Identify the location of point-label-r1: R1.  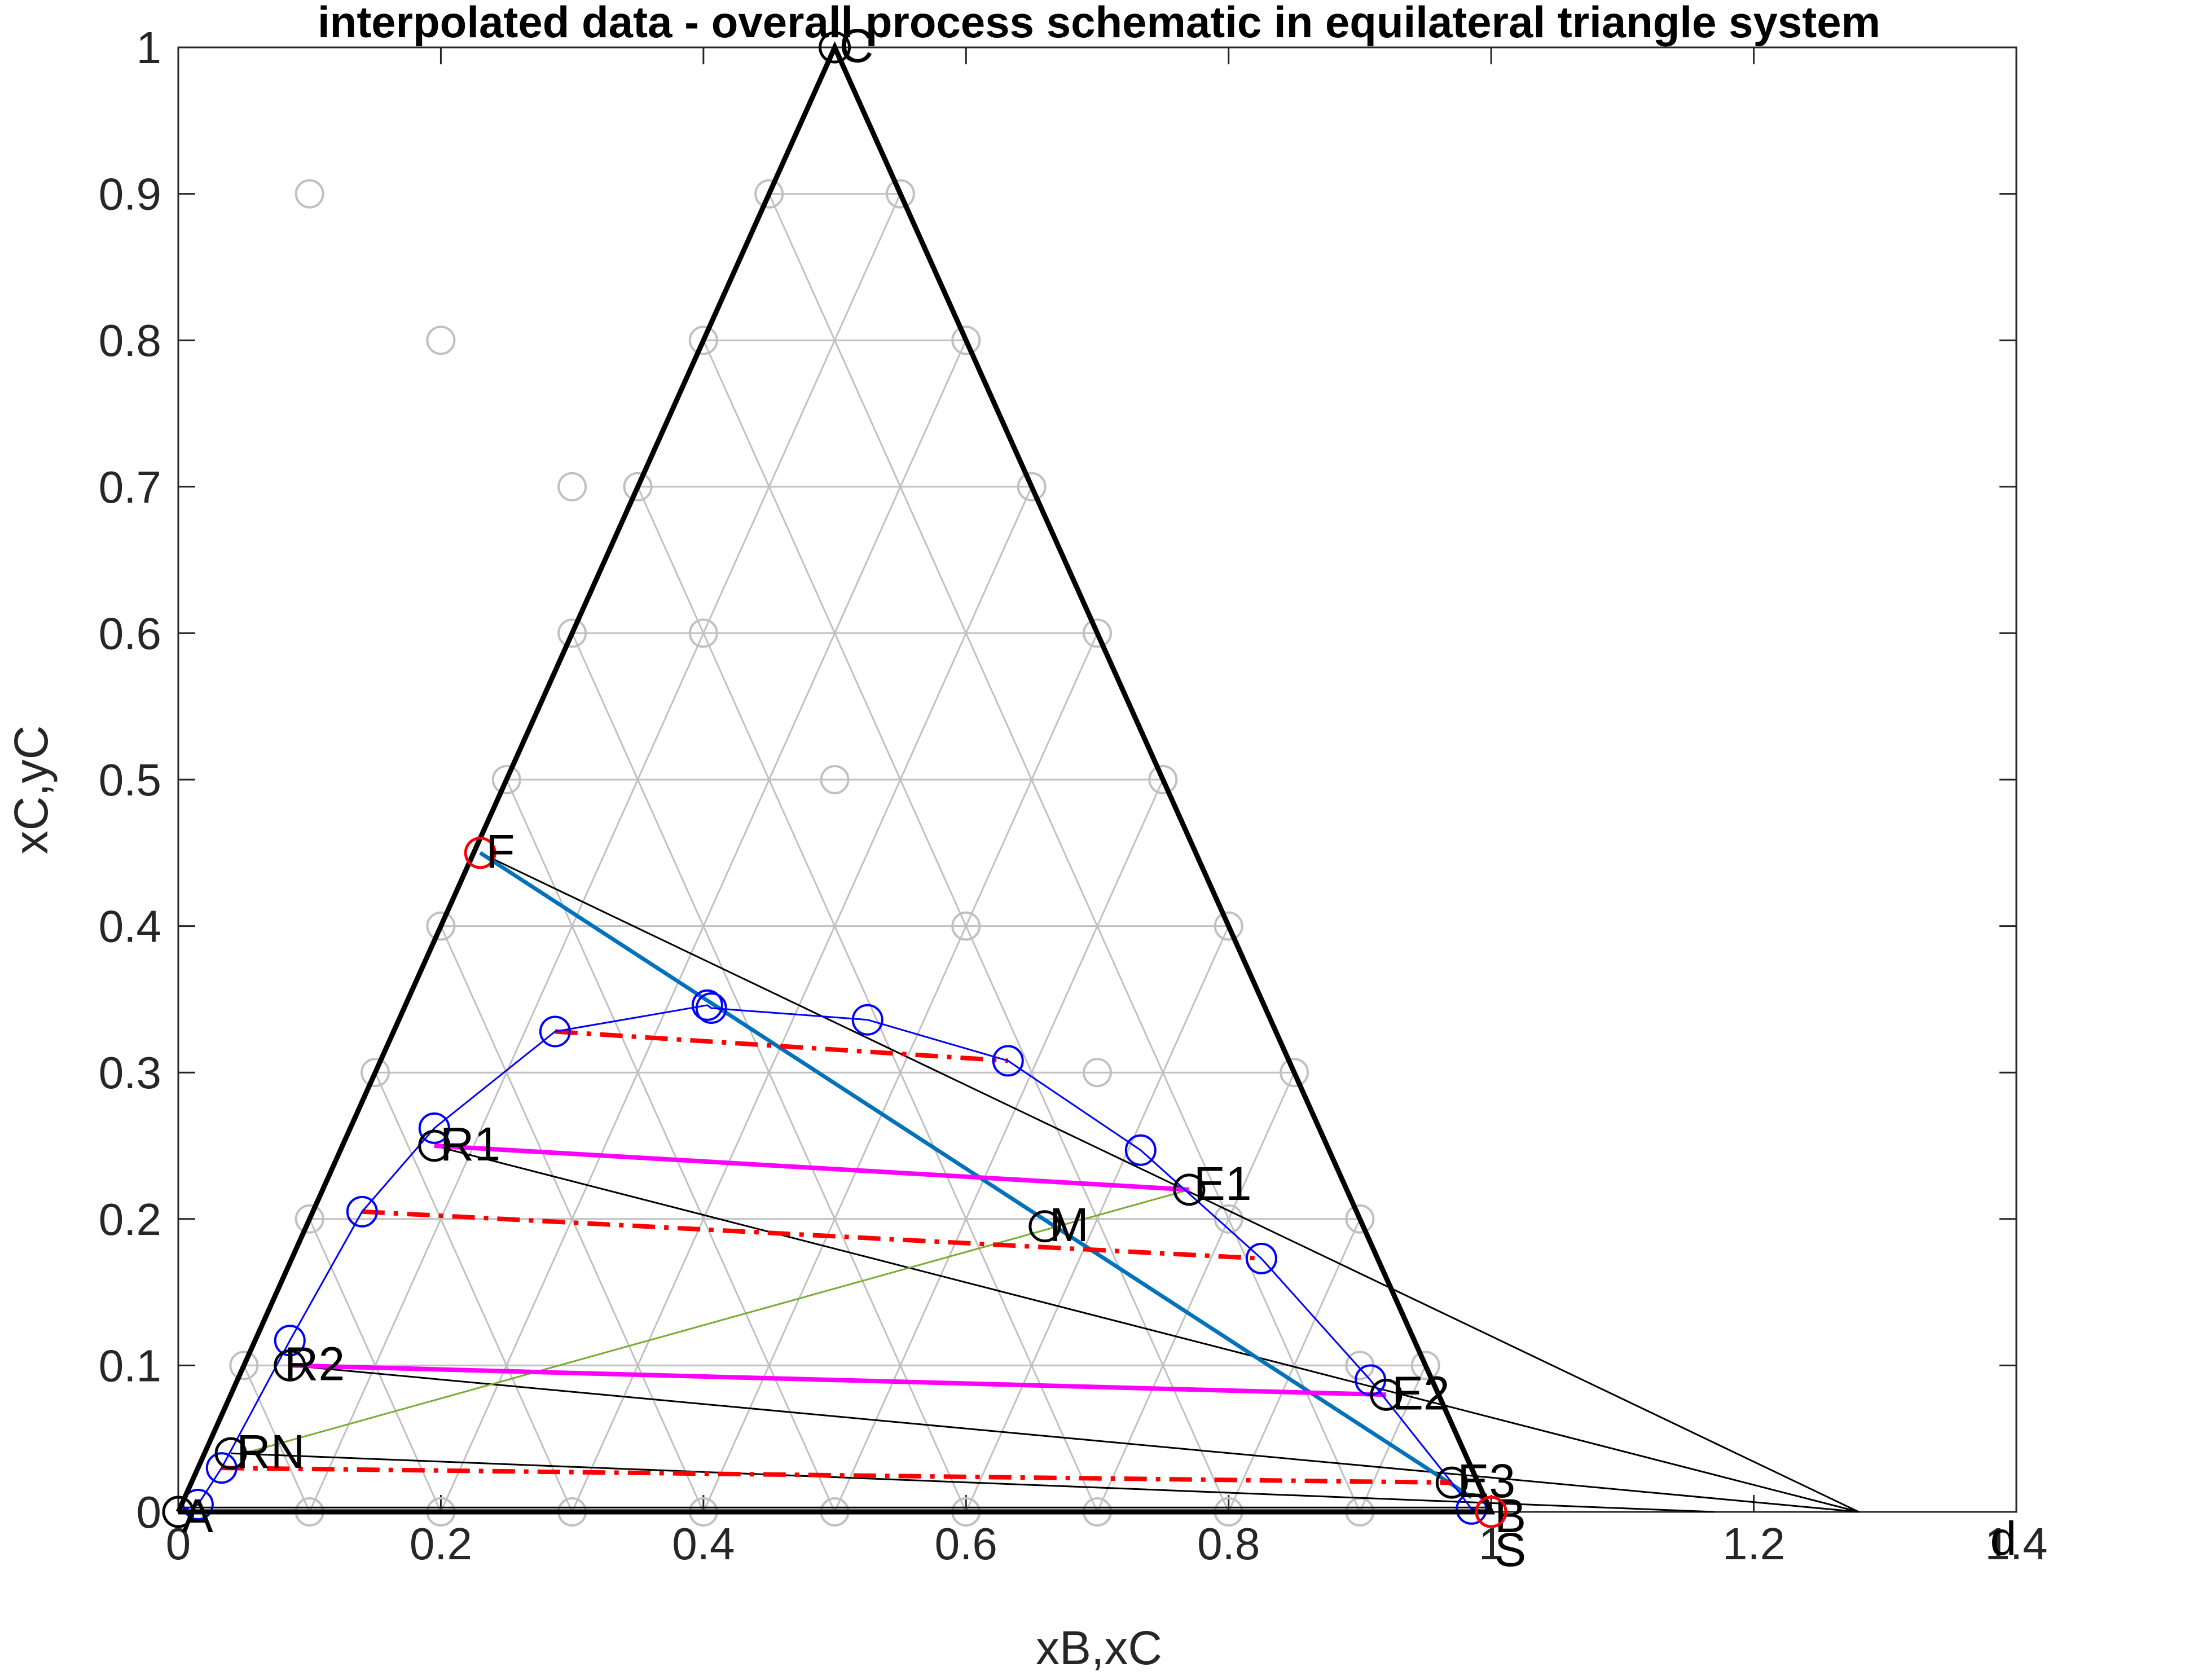
(470, 1144).